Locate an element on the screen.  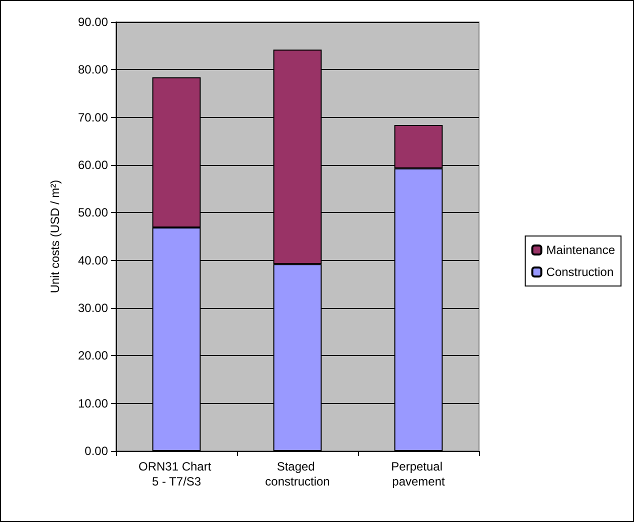
y-axis-title: Unit costs (USD / m²) is located at coordinates (55, 237).